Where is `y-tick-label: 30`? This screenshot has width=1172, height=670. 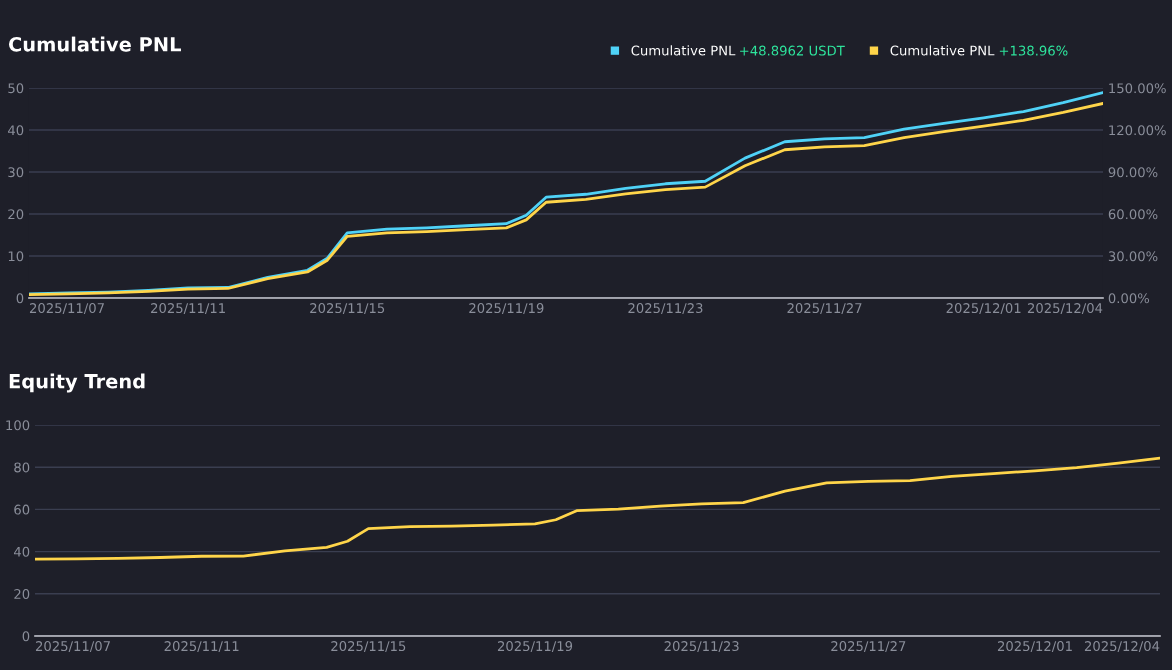 y-tick-label: 30 is located at coordinates (16, 172).